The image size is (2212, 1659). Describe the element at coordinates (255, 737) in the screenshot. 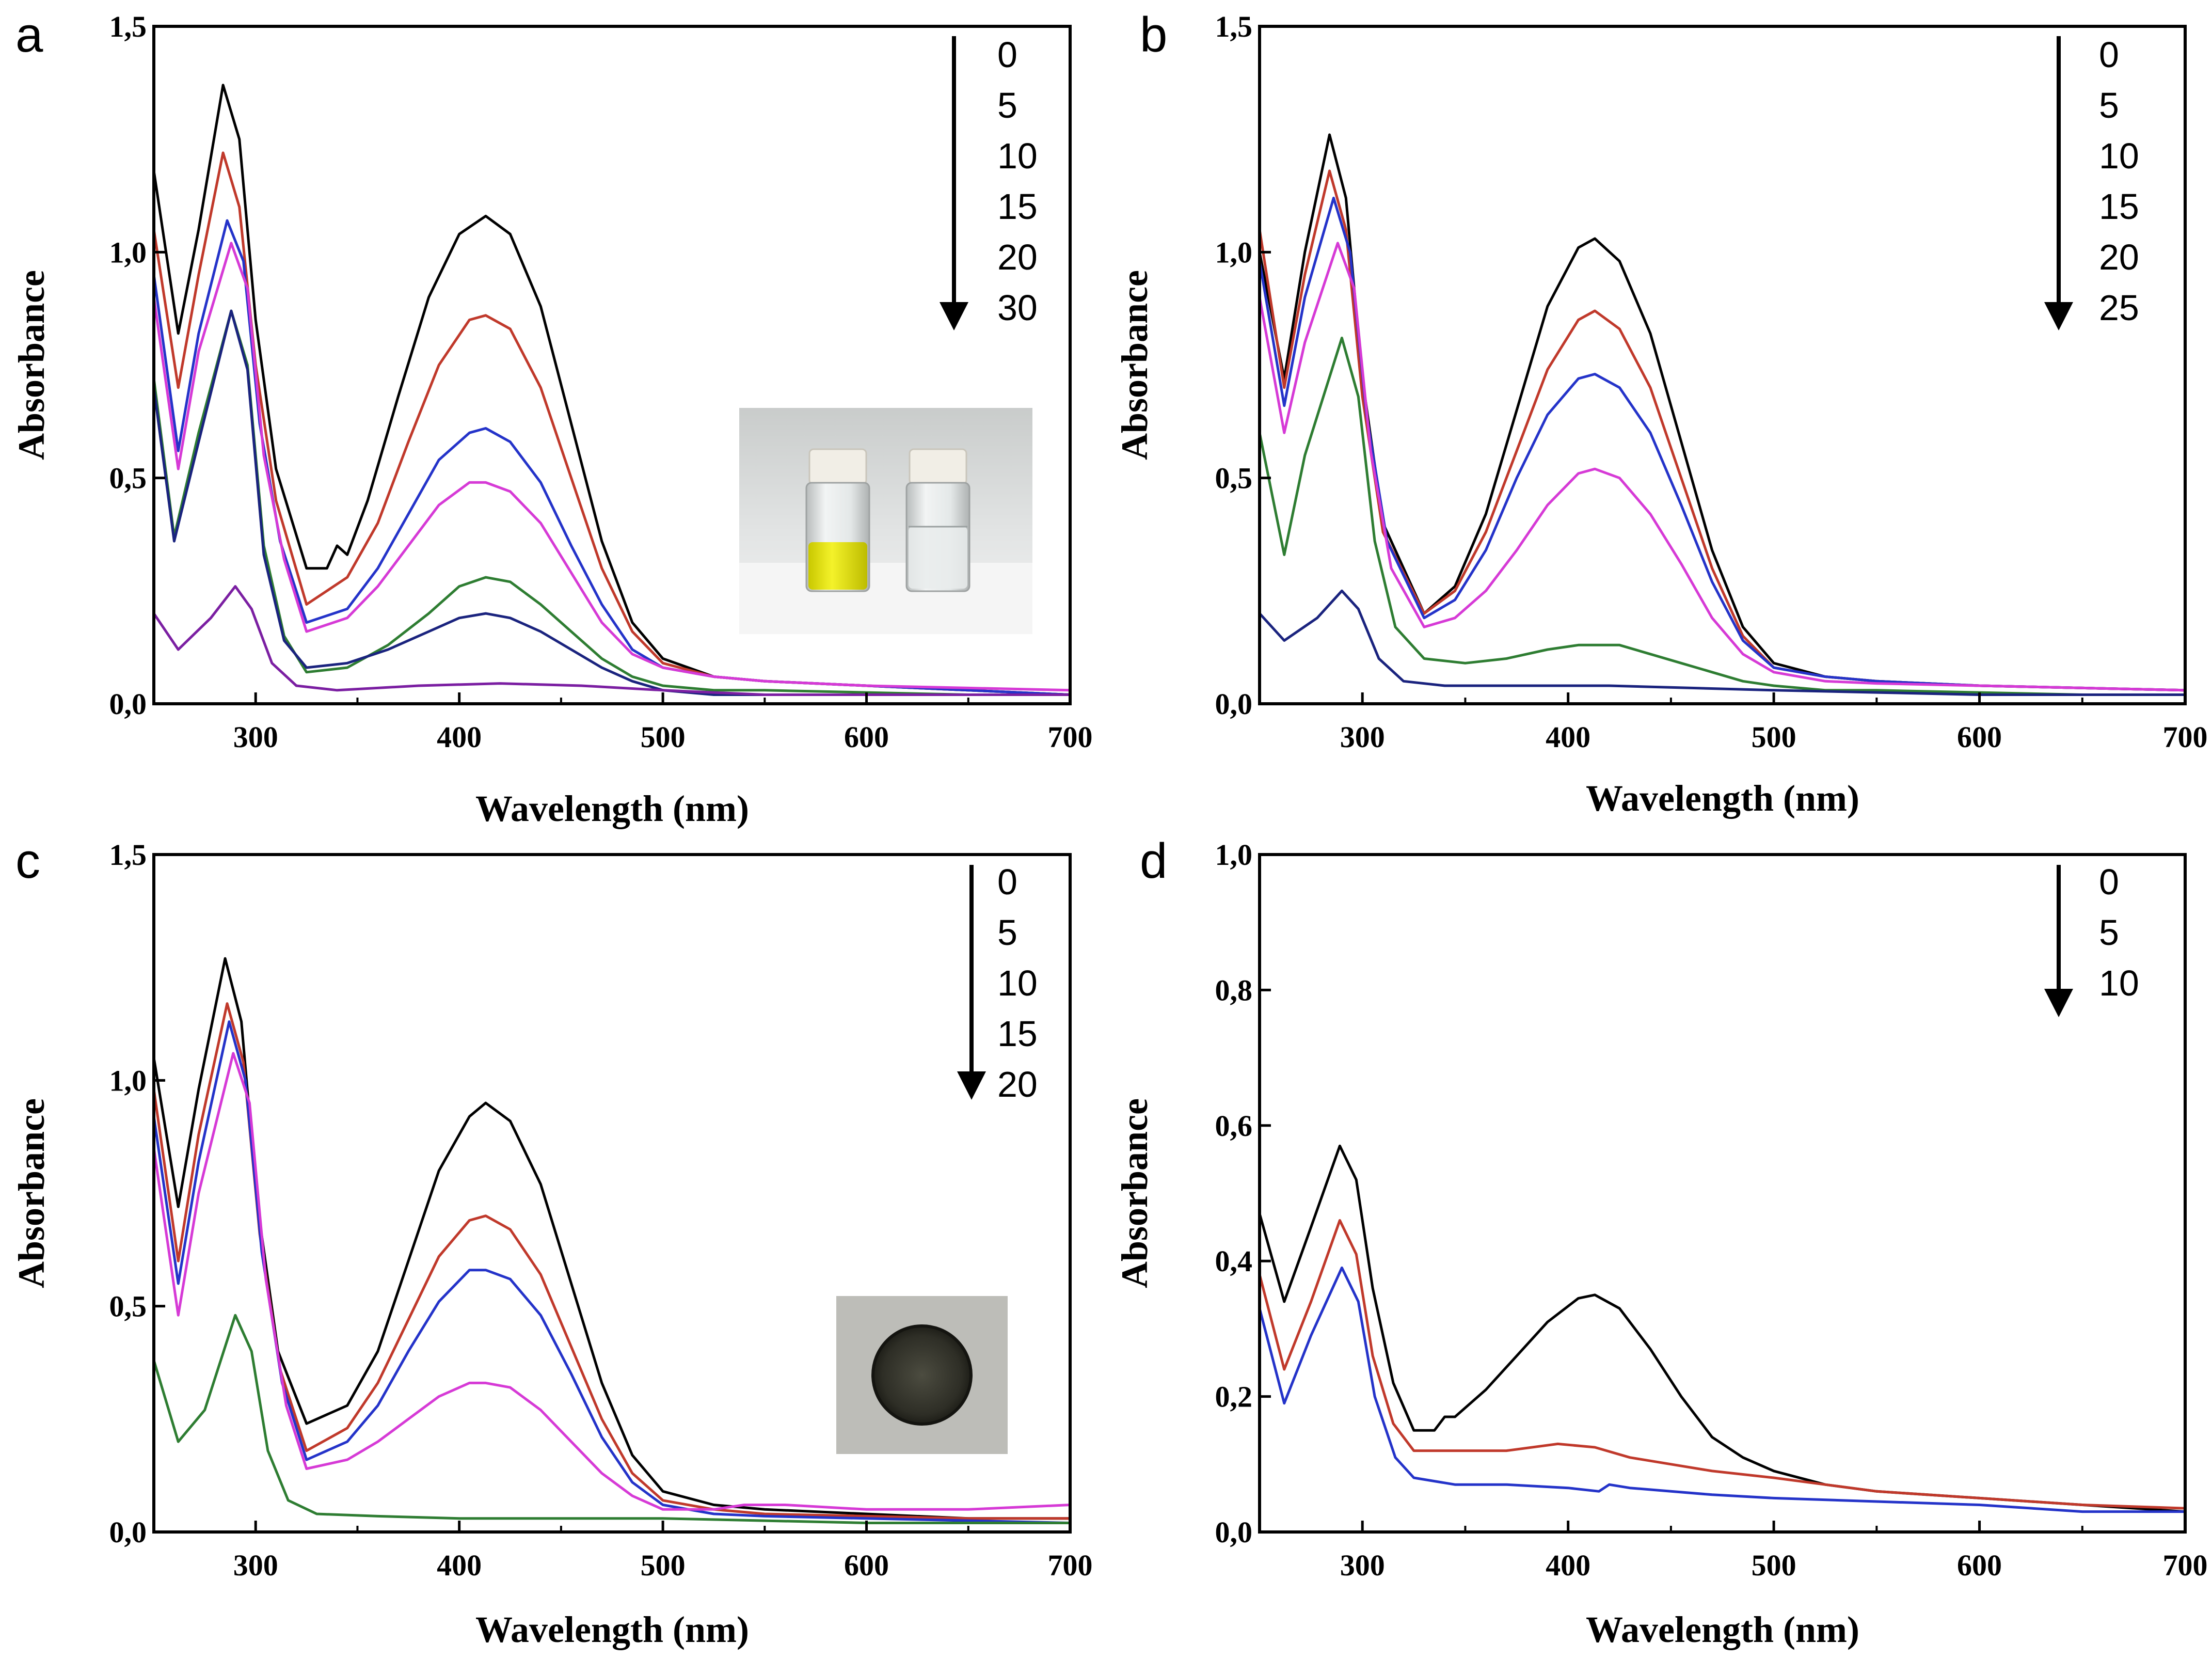

I see `x-tick-label-a-0: 300` at that location.